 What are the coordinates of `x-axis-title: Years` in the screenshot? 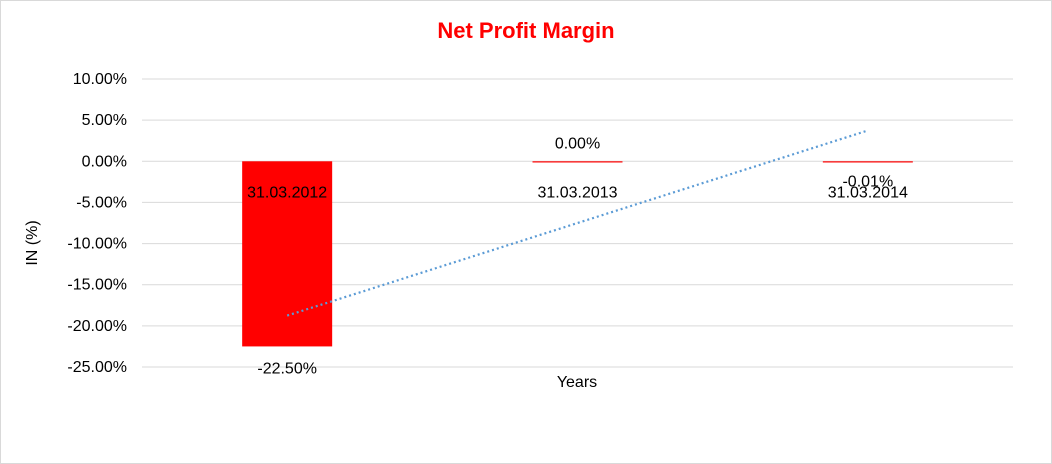 It's located at (577, 382).